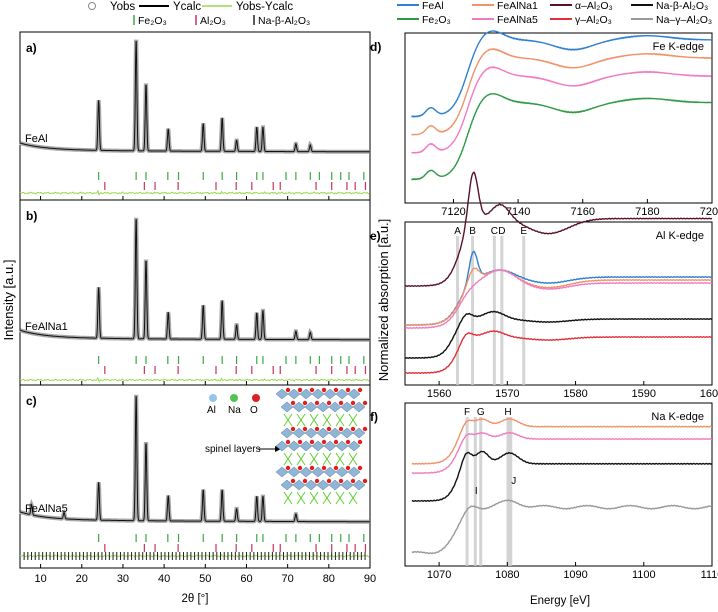 This screenshot has height=612, width=718. Describe the element at coordinates (709, 575) in the screenshot. I see `x-tick-label: 1110` at that location.